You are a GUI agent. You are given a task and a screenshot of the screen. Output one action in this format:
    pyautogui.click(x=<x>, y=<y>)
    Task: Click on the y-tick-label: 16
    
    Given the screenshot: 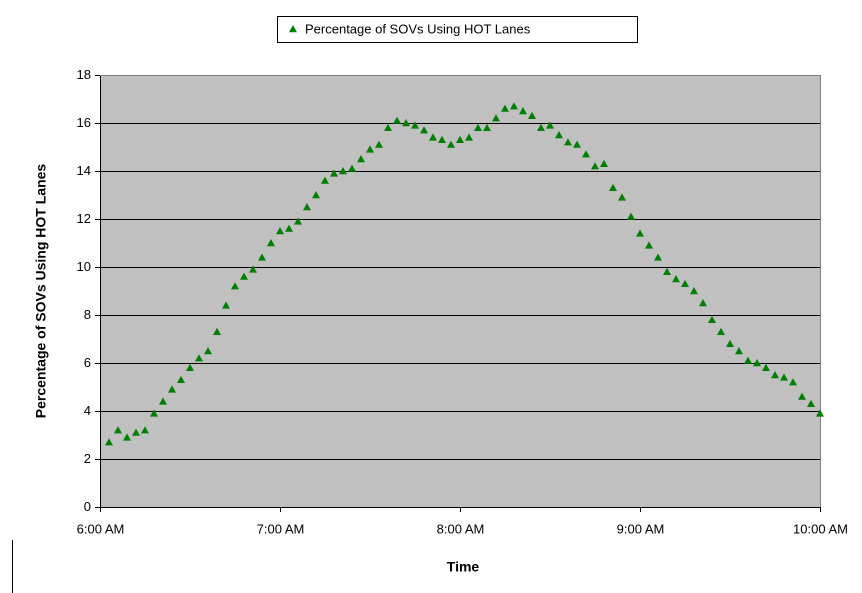 What is the action you would take?
    pyautogui.click(x=84, y=122)
    